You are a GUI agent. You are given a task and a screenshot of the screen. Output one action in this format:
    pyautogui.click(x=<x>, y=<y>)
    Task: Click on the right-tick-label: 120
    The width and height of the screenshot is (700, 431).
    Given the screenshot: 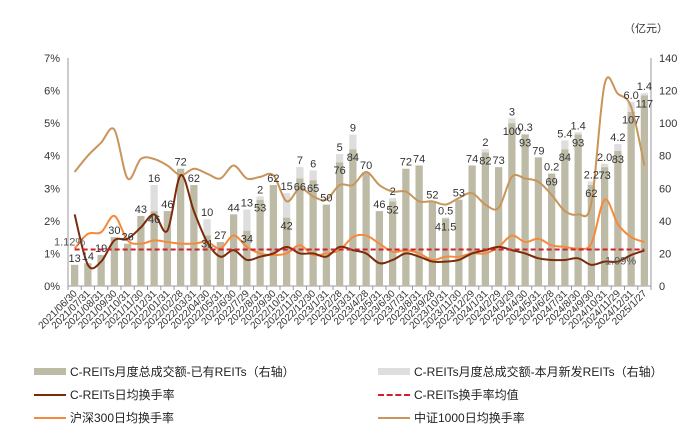 What is the action you would take?
    pyautogui.click(x=668, y=92)
    